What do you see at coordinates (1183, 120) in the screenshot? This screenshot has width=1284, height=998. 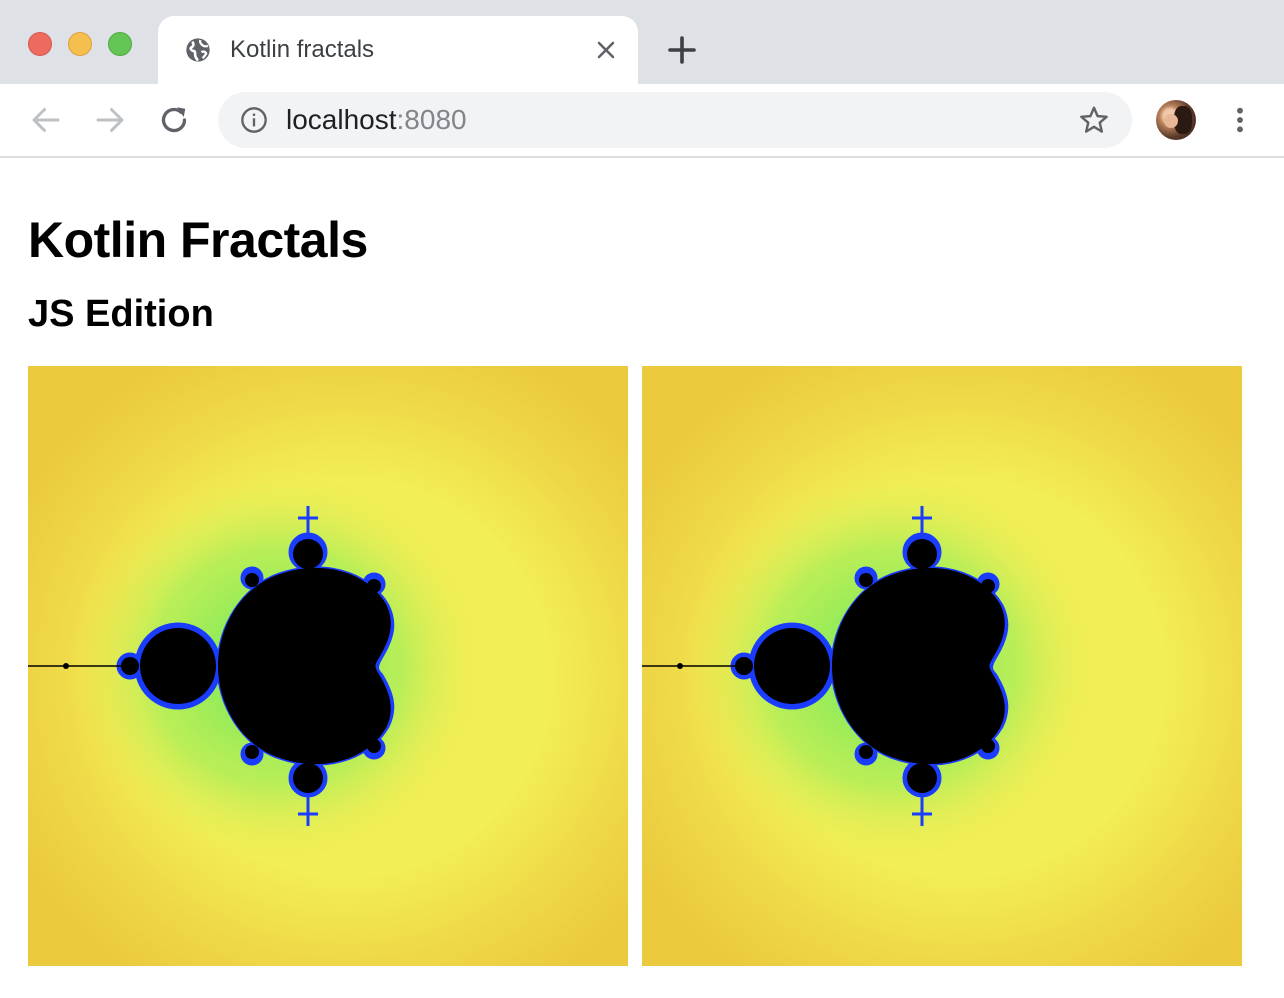 I see `avatar-hair` at bounding box center [1183, 120].